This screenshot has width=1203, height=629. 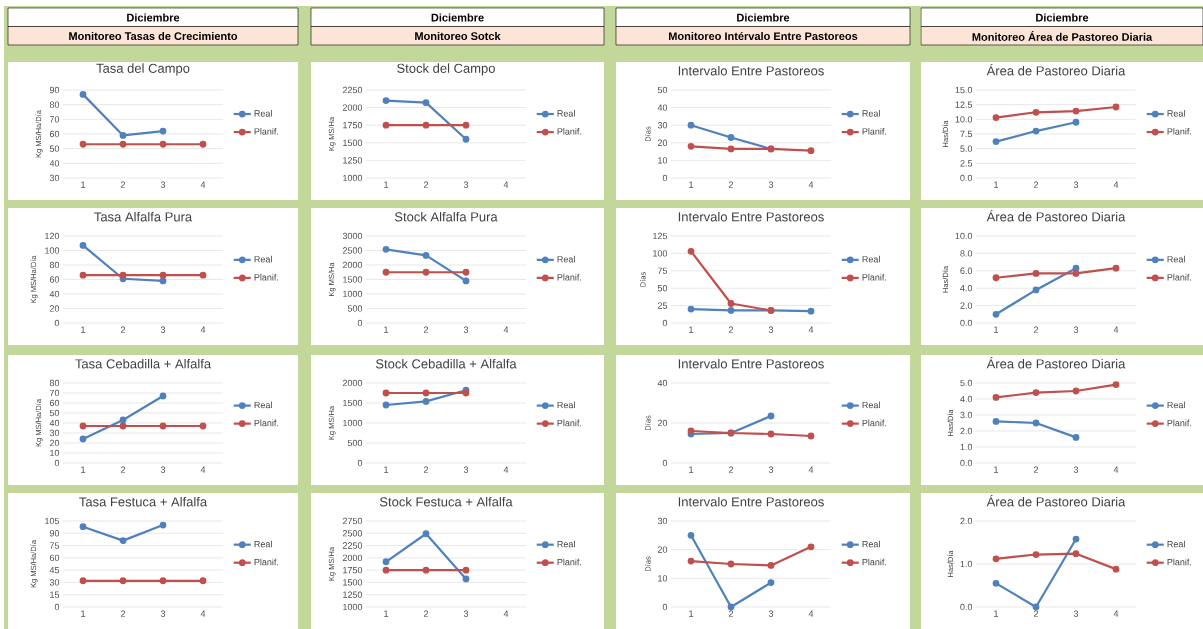 I want to click on y-tick-label: 40, so click(x=662, y=107).